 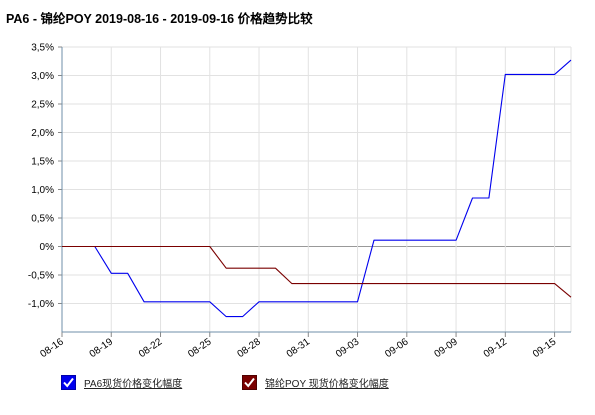 I want to click on y-tick-label: 2,5%, so click(x=42, y=105).